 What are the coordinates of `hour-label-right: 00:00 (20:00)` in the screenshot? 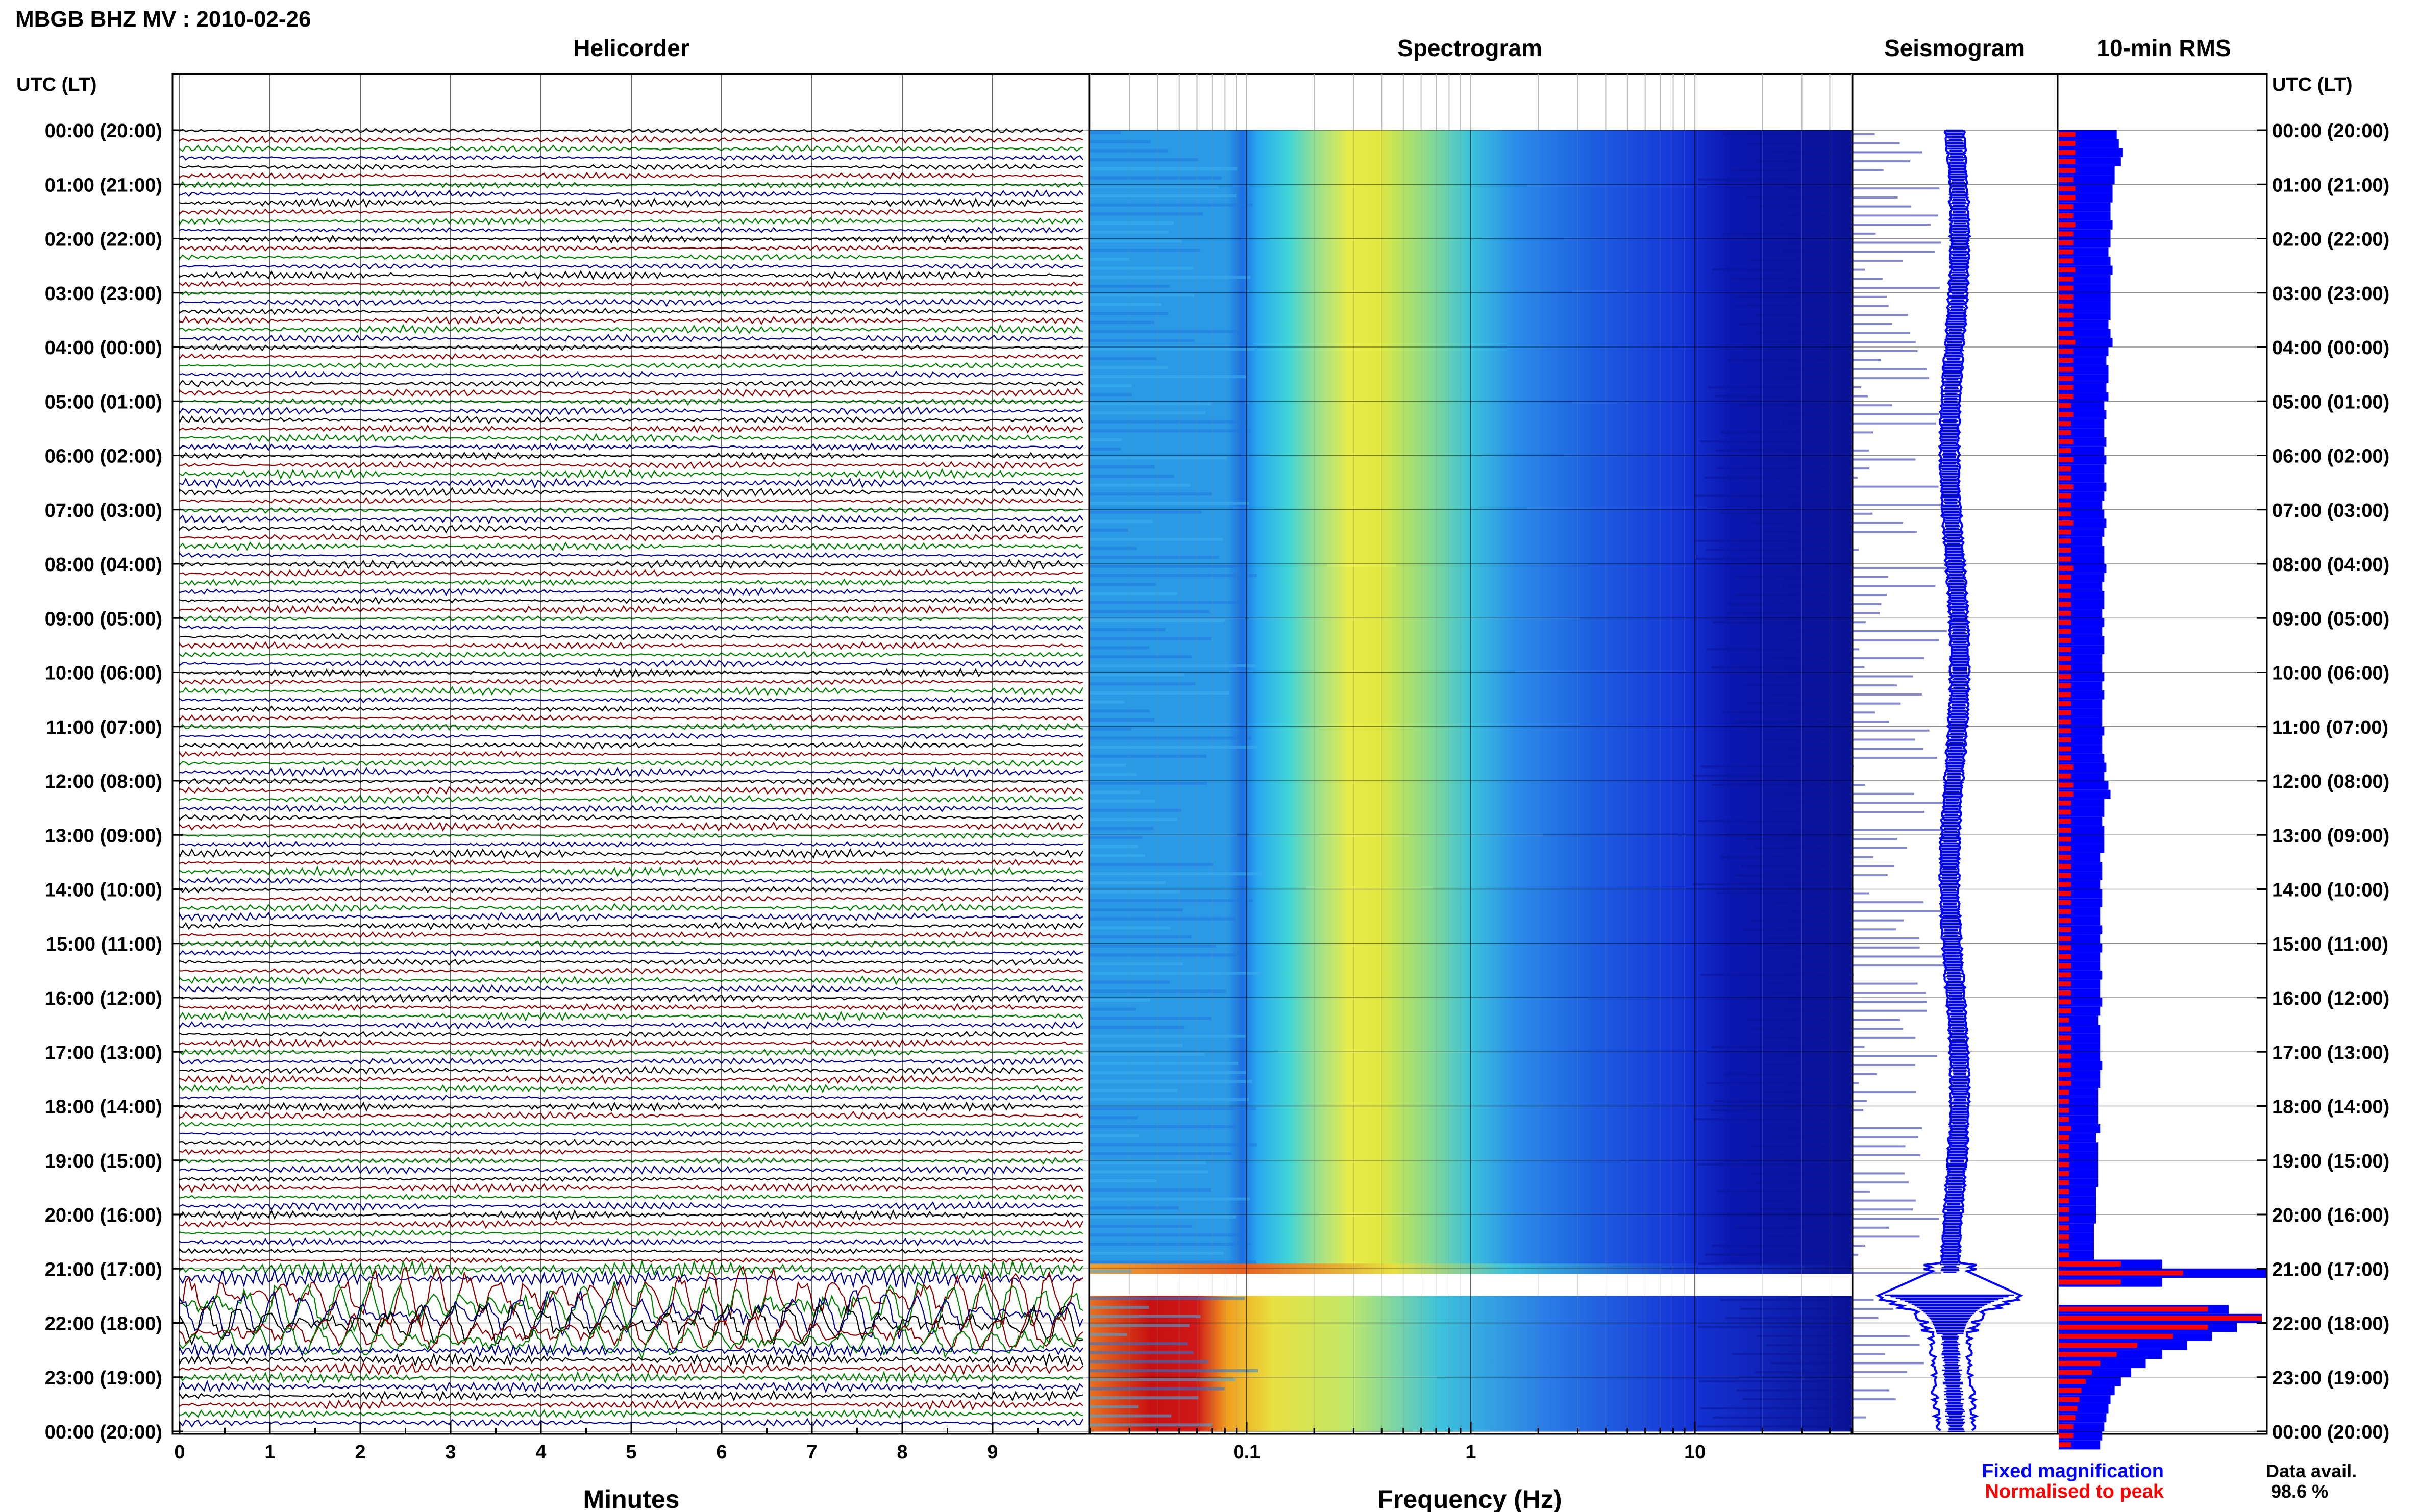 It's located at (2330, 131).